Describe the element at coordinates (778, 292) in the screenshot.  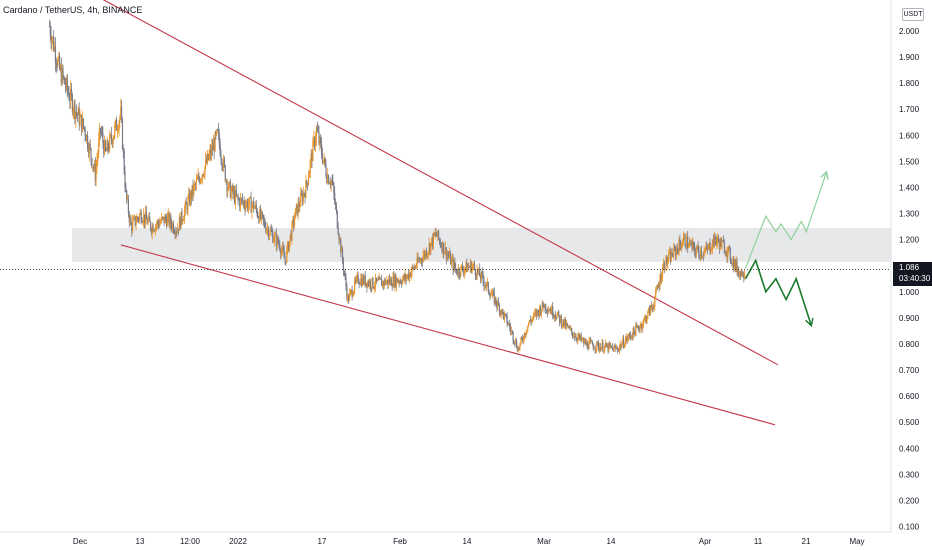
I see `bearish-projection-path` at that location.